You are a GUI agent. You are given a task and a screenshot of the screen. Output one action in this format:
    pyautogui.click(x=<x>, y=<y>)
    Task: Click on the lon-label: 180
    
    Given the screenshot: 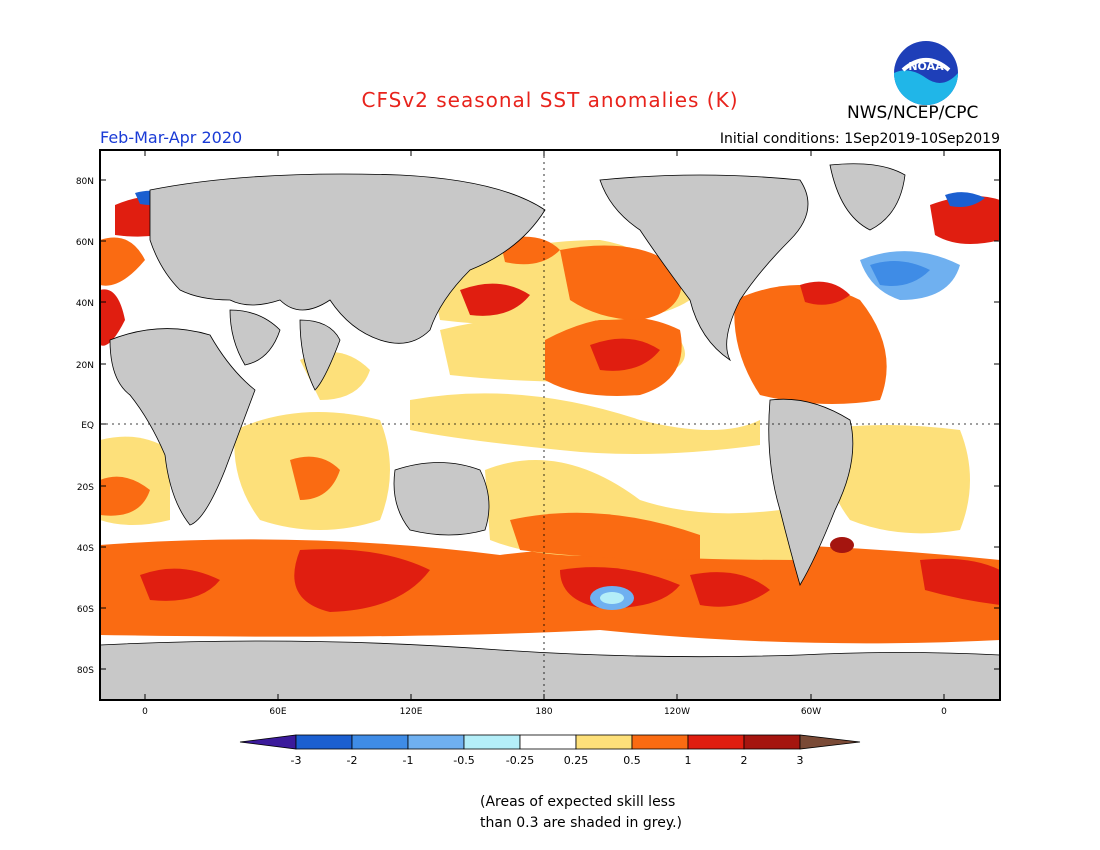 What is the action you would take?
    pyautogui.click(x=543, y=712)
    